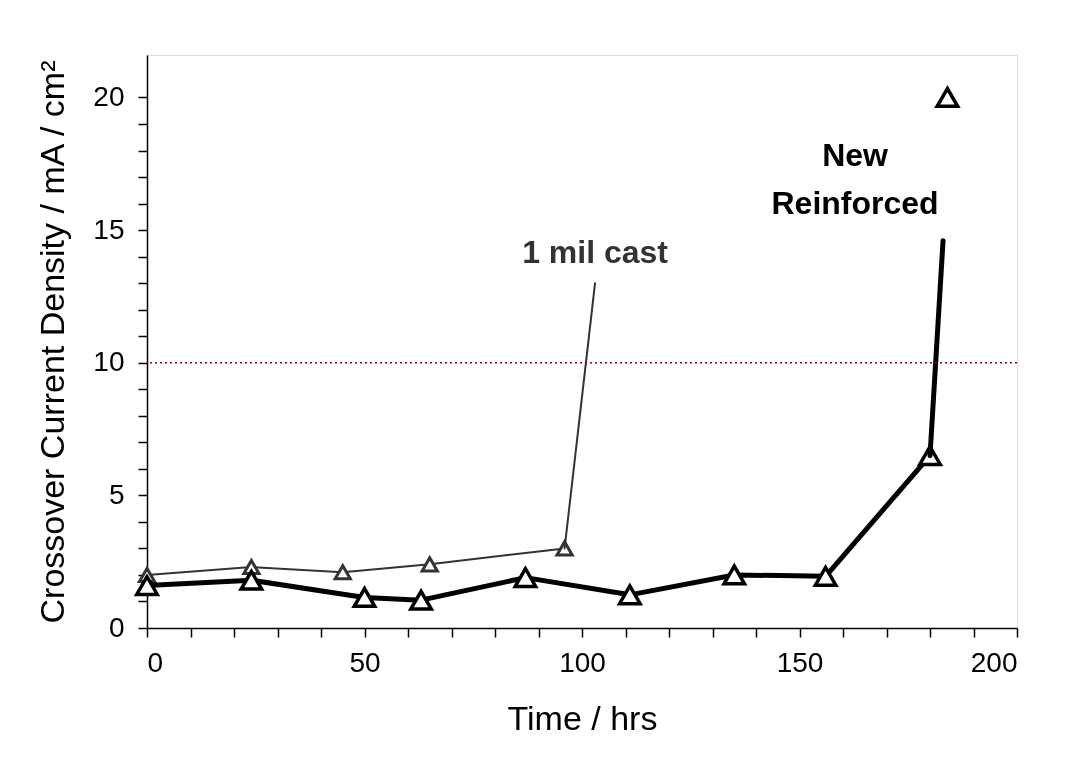 Image resolution: width=1065 pixels, height=772 pixels. Describe the element at coordinates (109, 96) in the screenshot. I see `y-tick-label: 20` at that location.